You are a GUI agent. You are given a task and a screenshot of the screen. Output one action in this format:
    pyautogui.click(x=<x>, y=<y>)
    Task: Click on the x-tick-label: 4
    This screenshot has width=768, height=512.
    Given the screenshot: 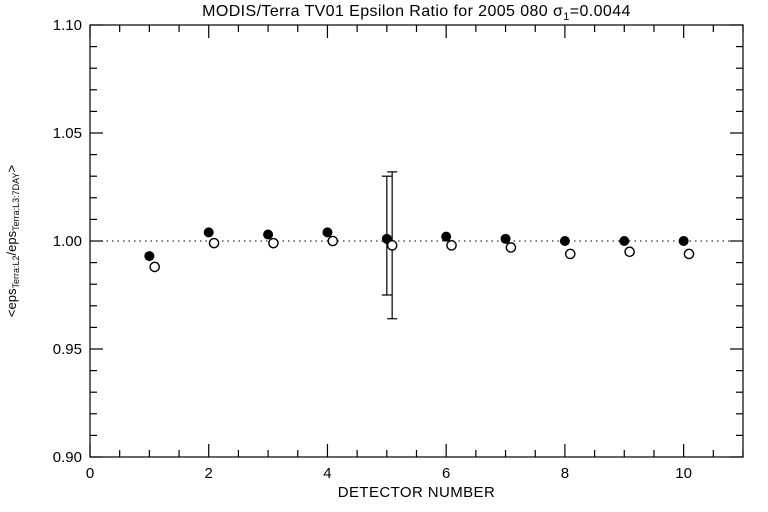 What is the action you would take?
    pyautogui.click(x=327, y=473)
    